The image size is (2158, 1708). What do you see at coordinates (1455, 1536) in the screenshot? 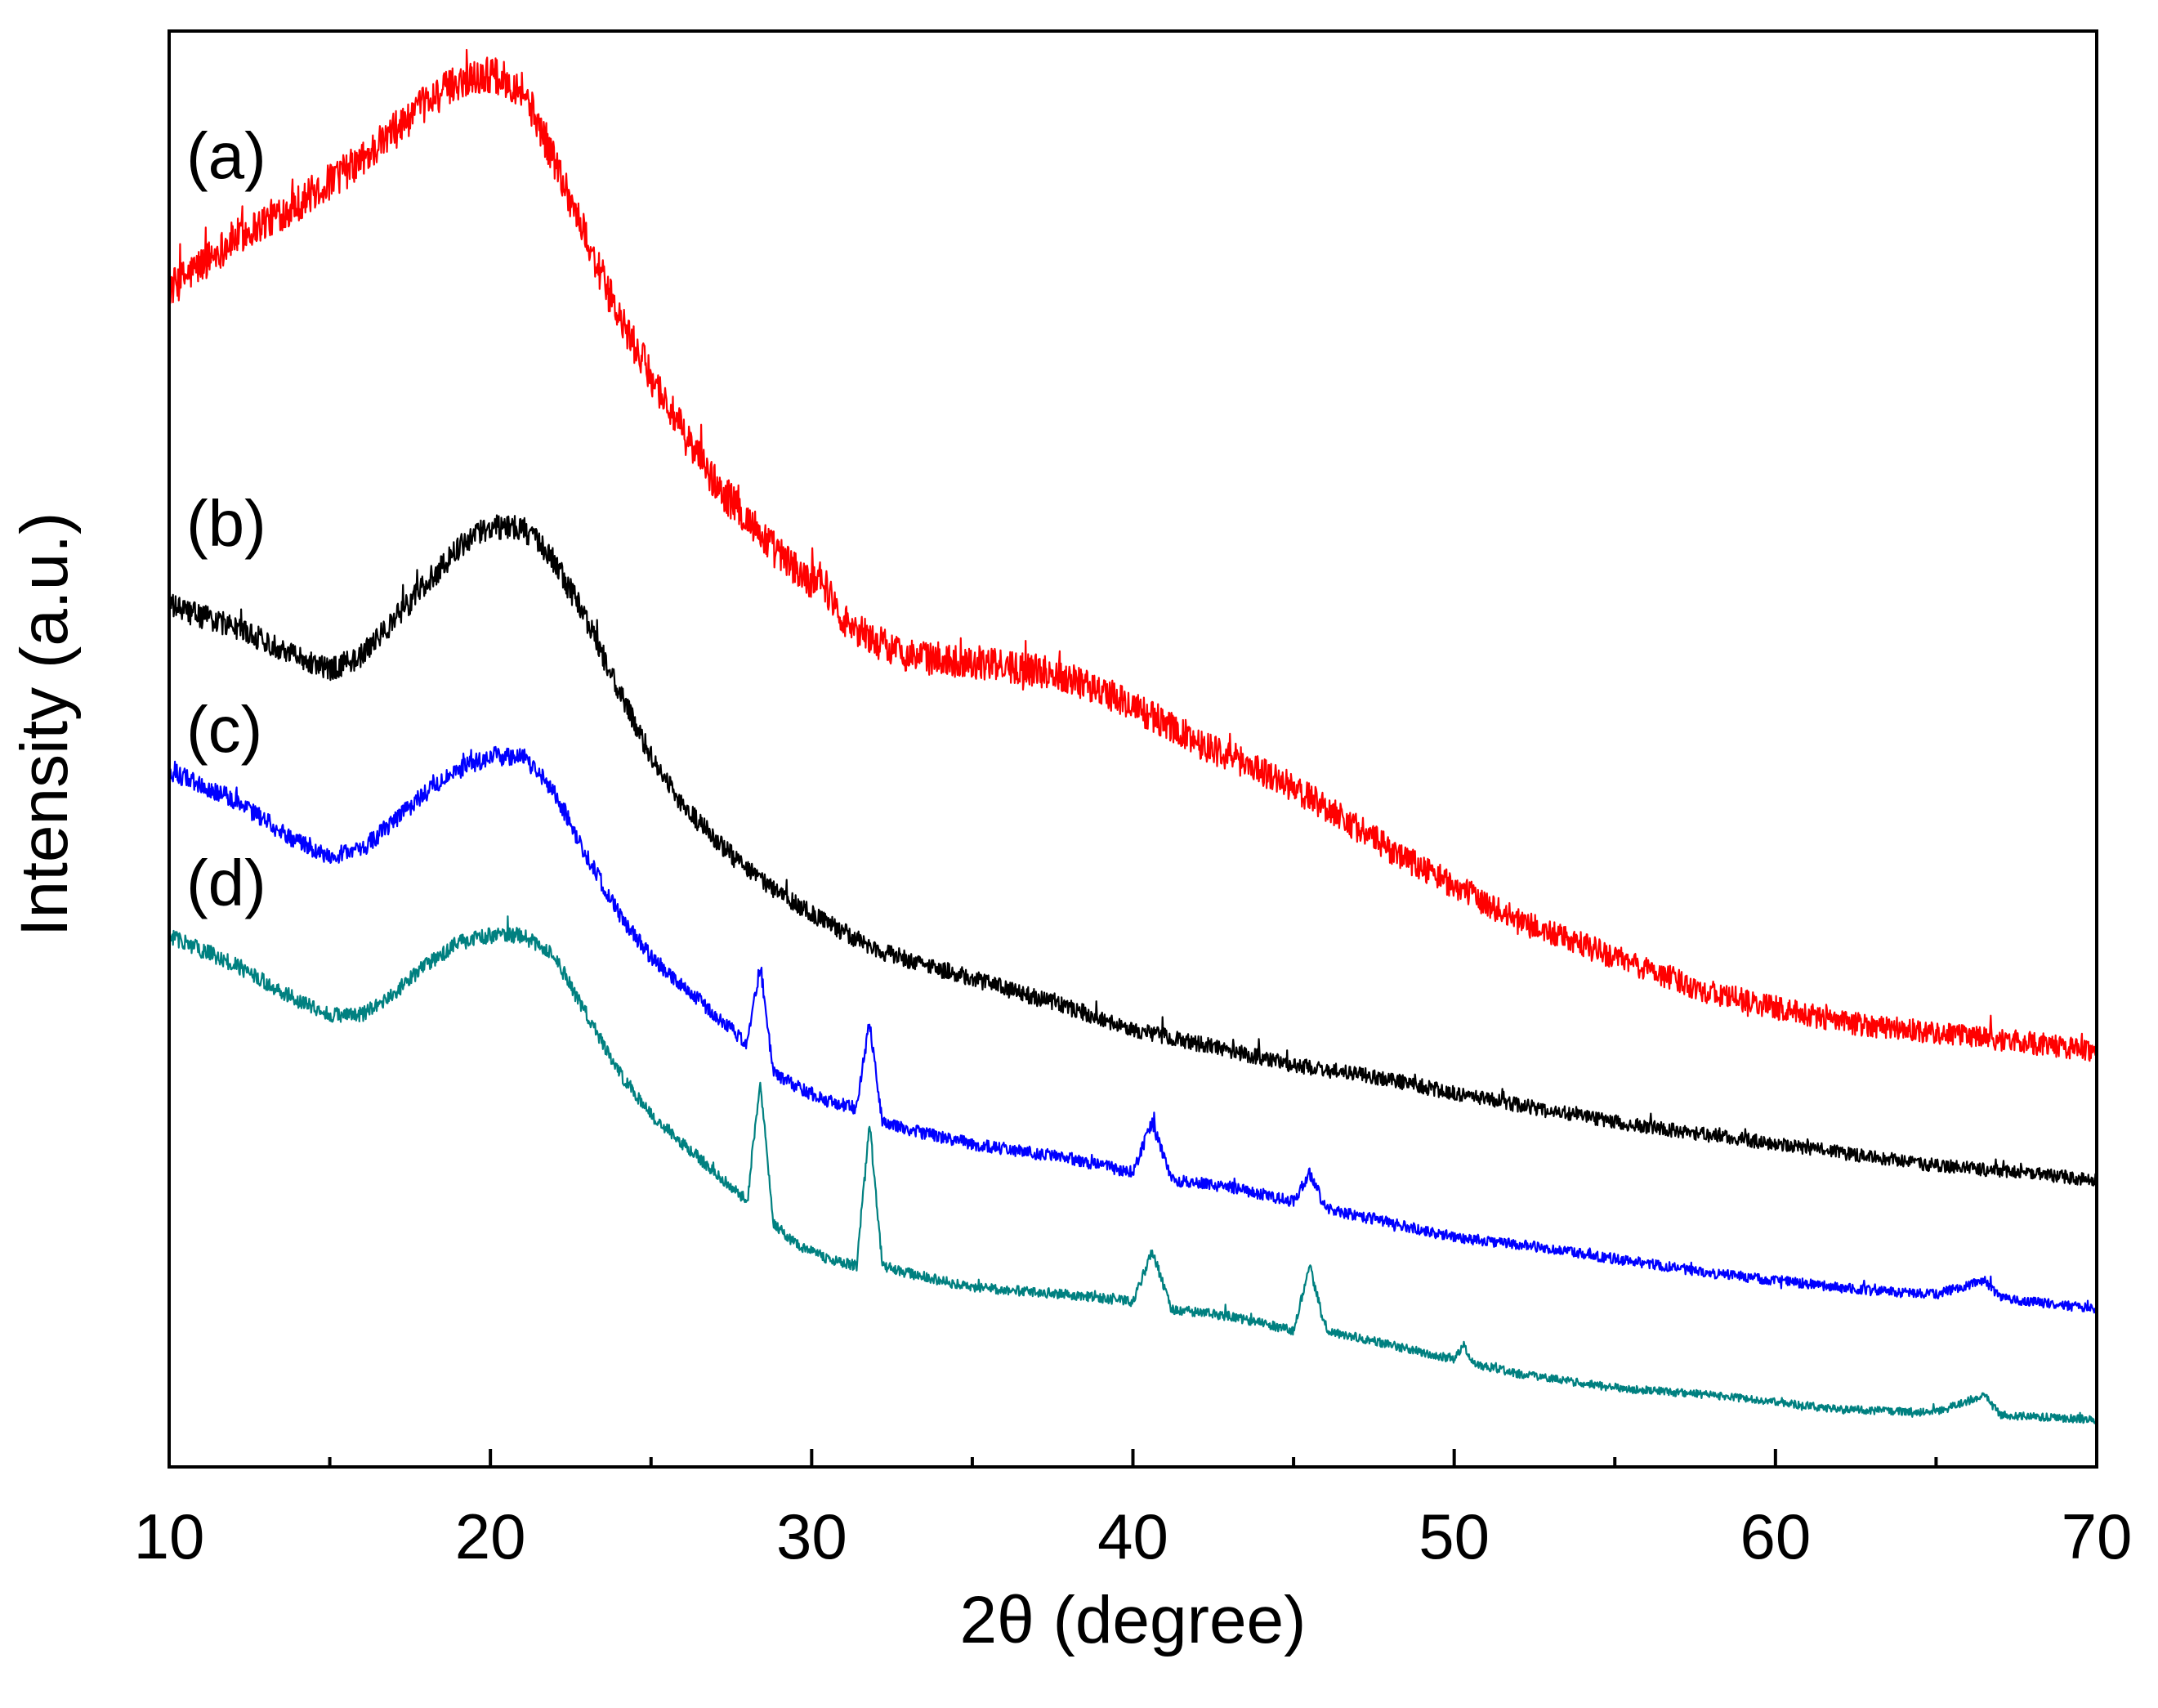
I see `x-tick-label: 50` at bounding box center [1455, 1536].